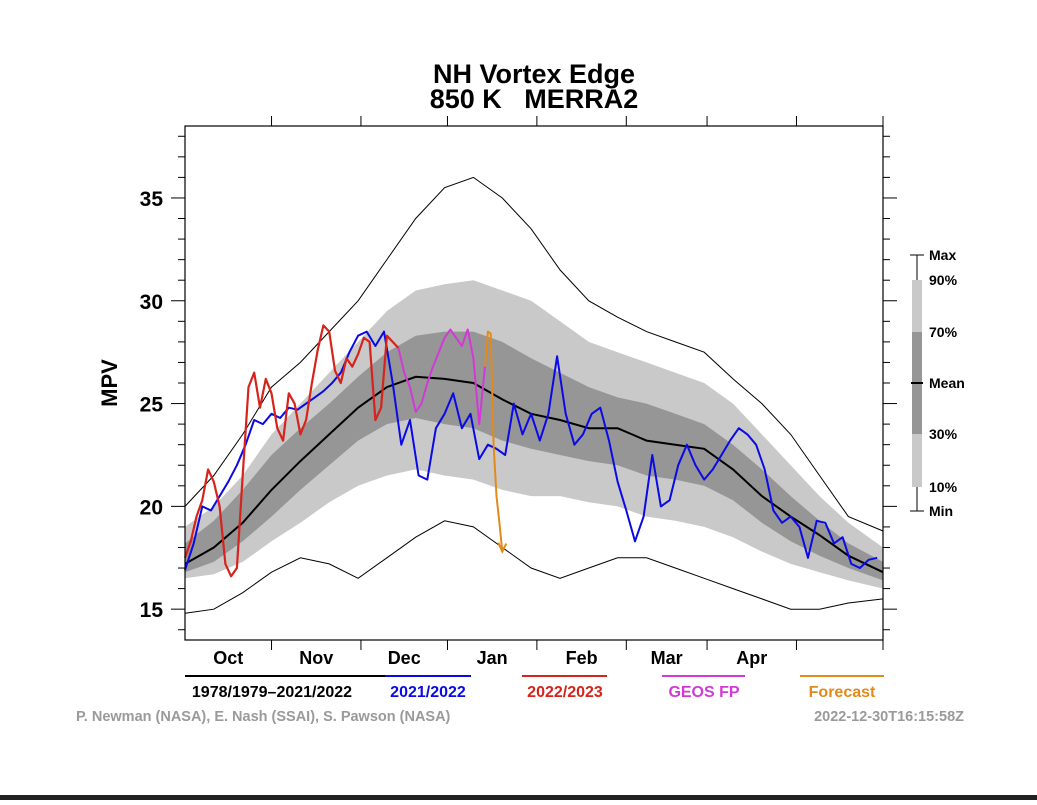  I want to click on legend-label: 2021/2022, so click(428, 692).